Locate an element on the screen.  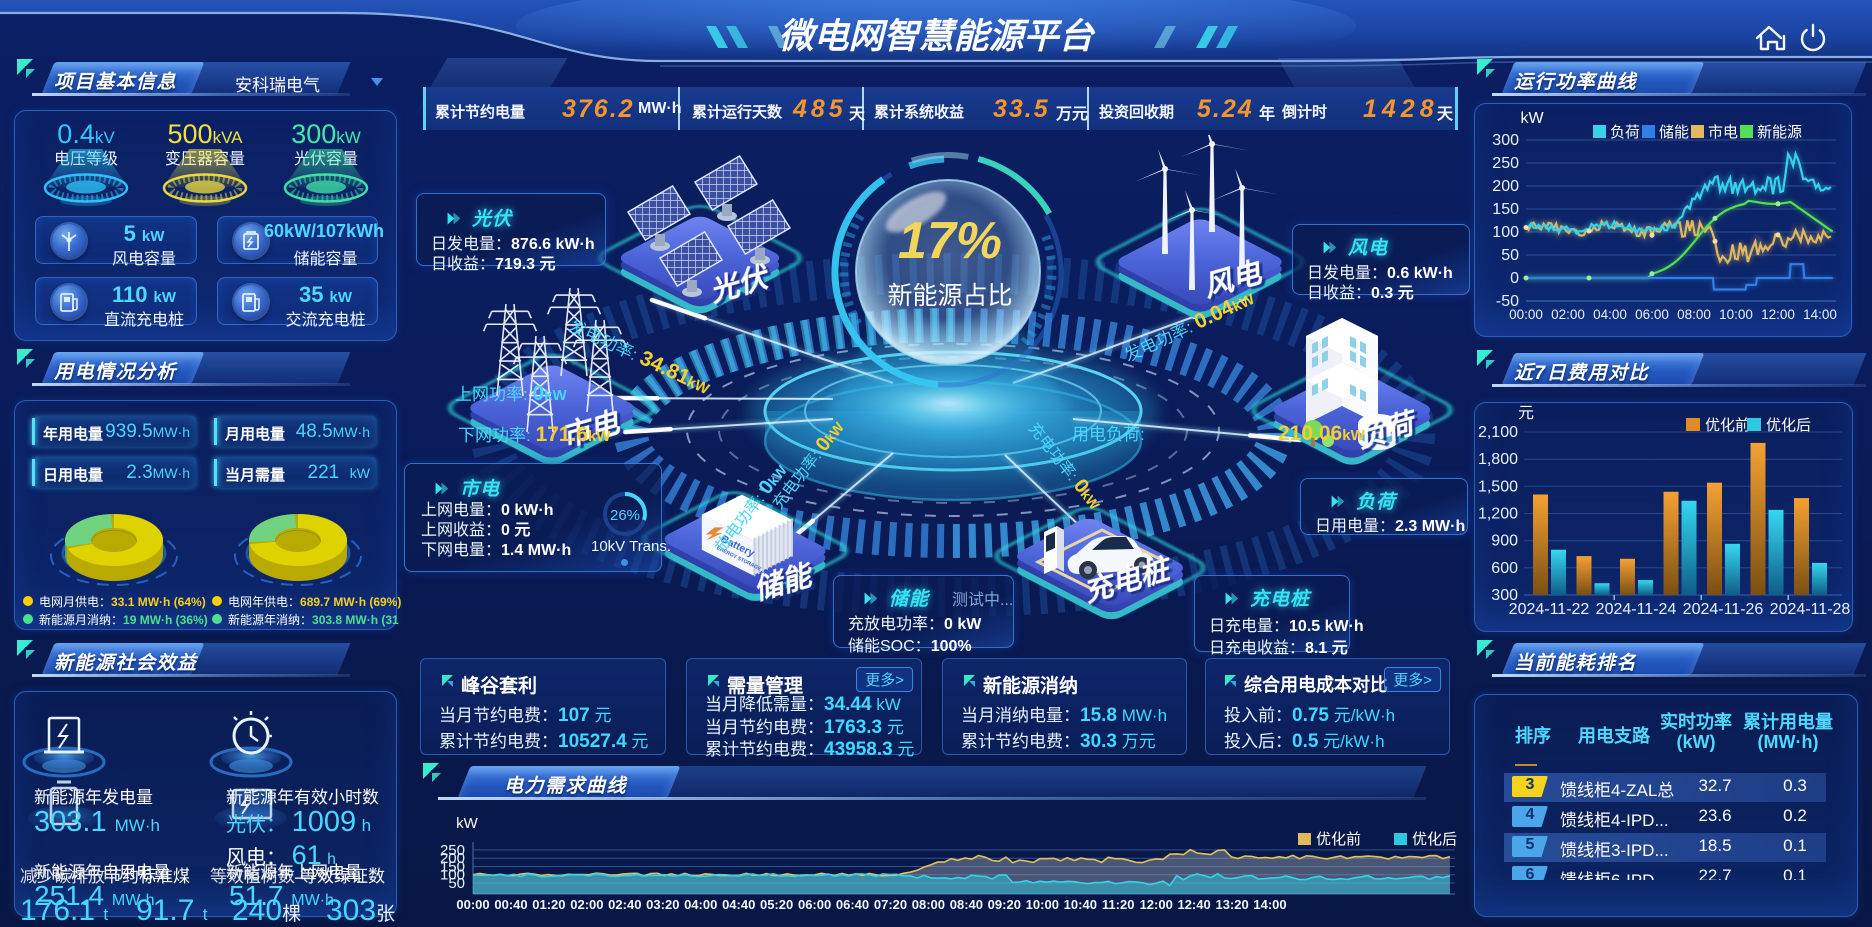
svg-text: 09:20 is located at coordinates (1004, 904).